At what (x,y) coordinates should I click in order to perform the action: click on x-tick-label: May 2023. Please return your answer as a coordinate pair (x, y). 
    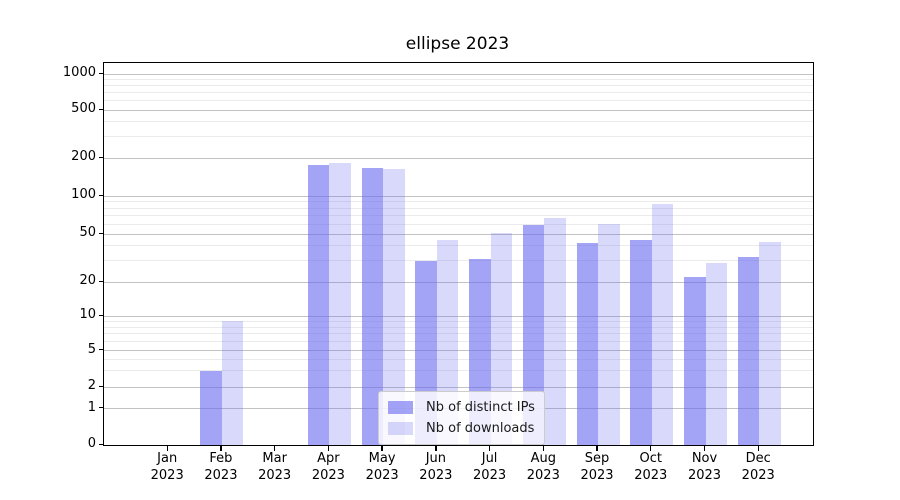
    Looking at the image, I should click on (382, 467).